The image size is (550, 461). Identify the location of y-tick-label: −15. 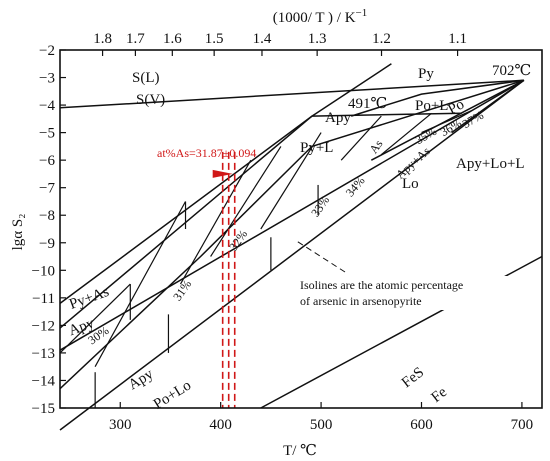
(43, 409).